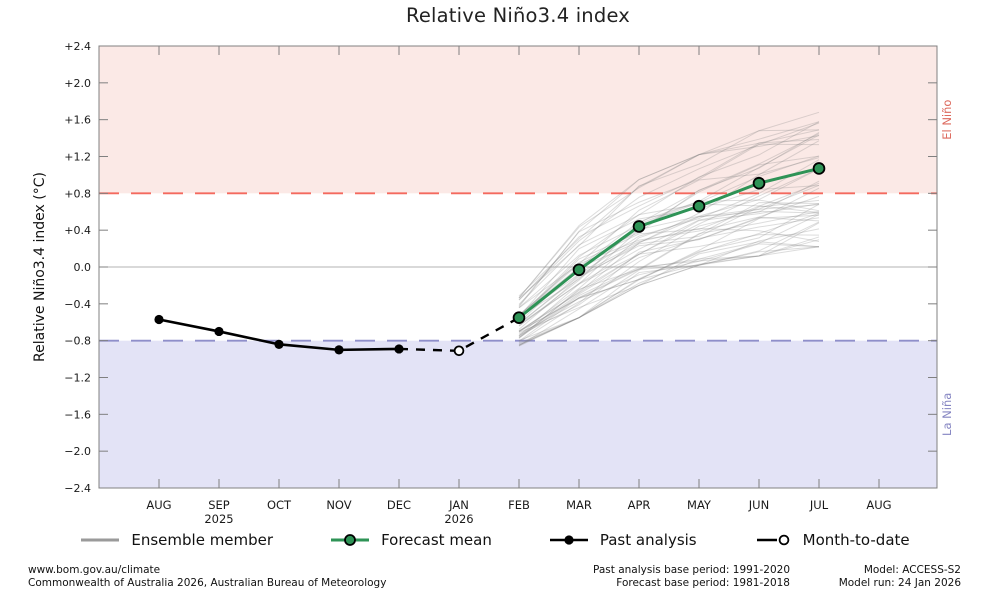  I want to click on legend-item-ensemble-member: Ensemble member, so click(176, 540).